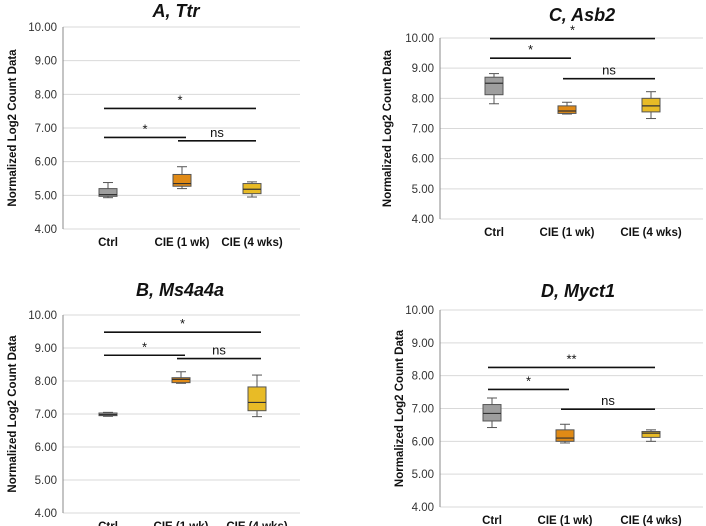 The width and height of the screenshot is (706, 526). Describe the element at coordinates (582, 15) in the screenshot. I see `chart-title: C, Asb2` at that location.